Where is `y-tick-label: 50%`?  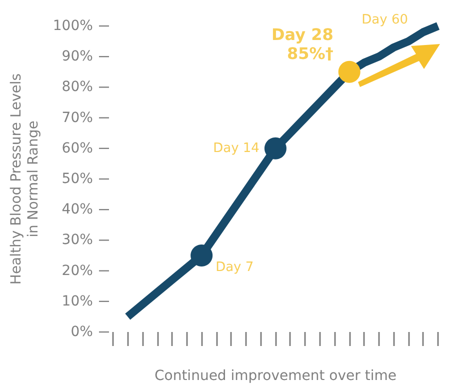
y-tick-label: 50% is located at coordinates (77, 179).